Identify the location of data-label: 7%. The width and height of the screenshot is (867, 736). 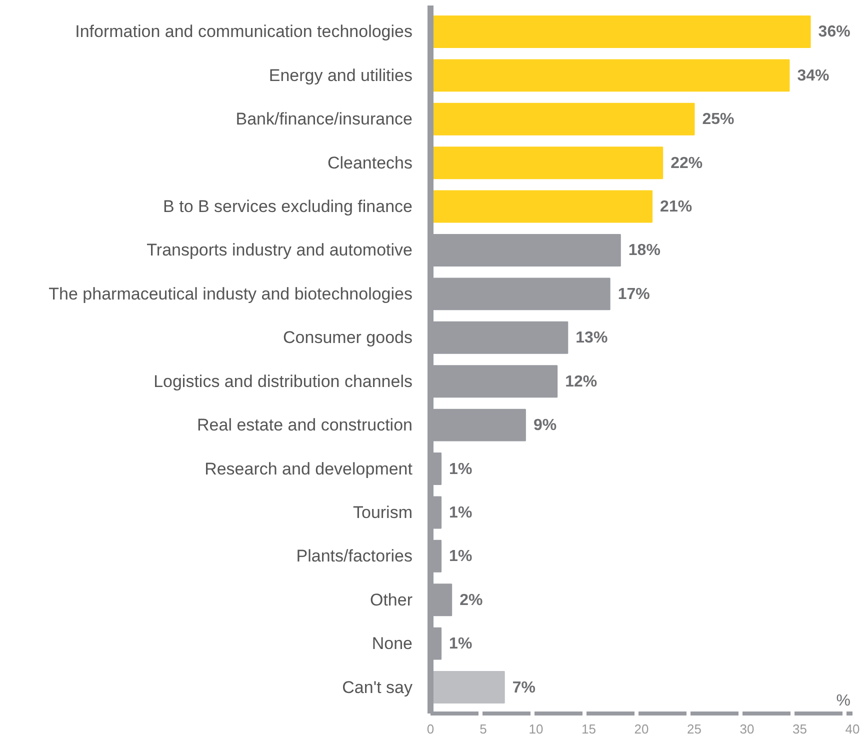
(524, 687).